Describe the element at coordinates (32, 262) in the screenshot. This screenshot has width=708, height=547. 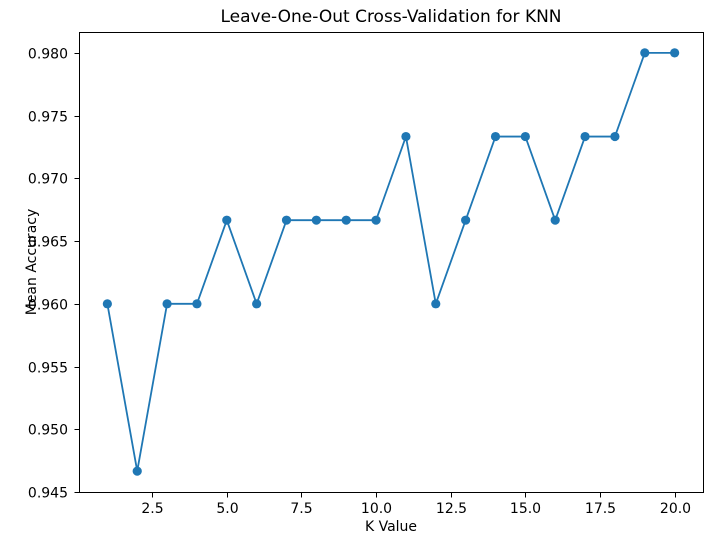
I see `y-axis-label: Mean Accuracy` at that location.